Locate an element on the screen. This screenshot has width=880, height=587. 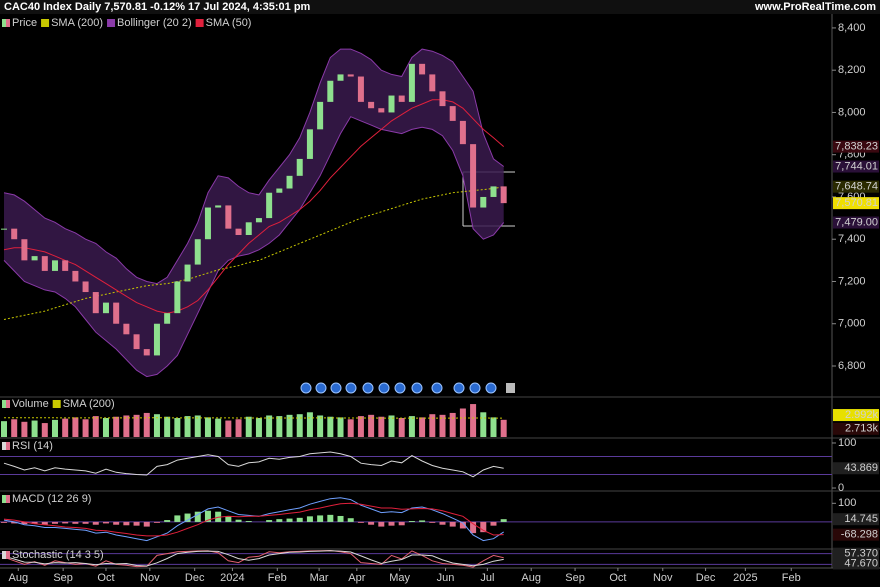
value-tag: 2.992k is located at coordinates (862, 415).